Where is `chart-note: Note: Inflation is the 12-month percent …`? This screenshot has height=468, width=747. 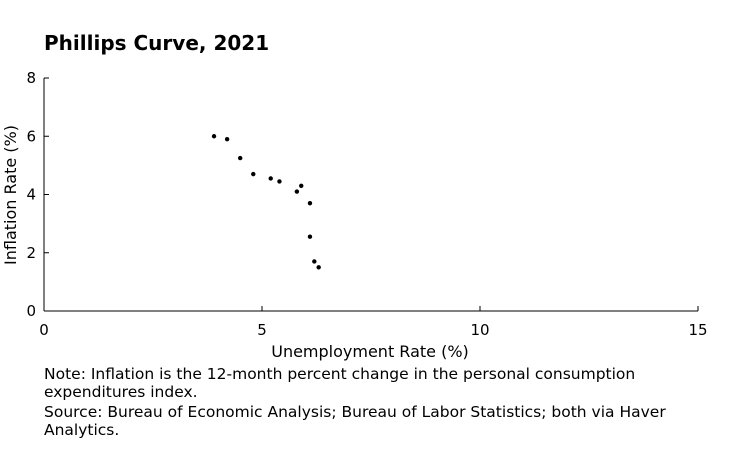 chart-note: Note: Inflation is the 12-month percent … is located at coordinates (340, 383).